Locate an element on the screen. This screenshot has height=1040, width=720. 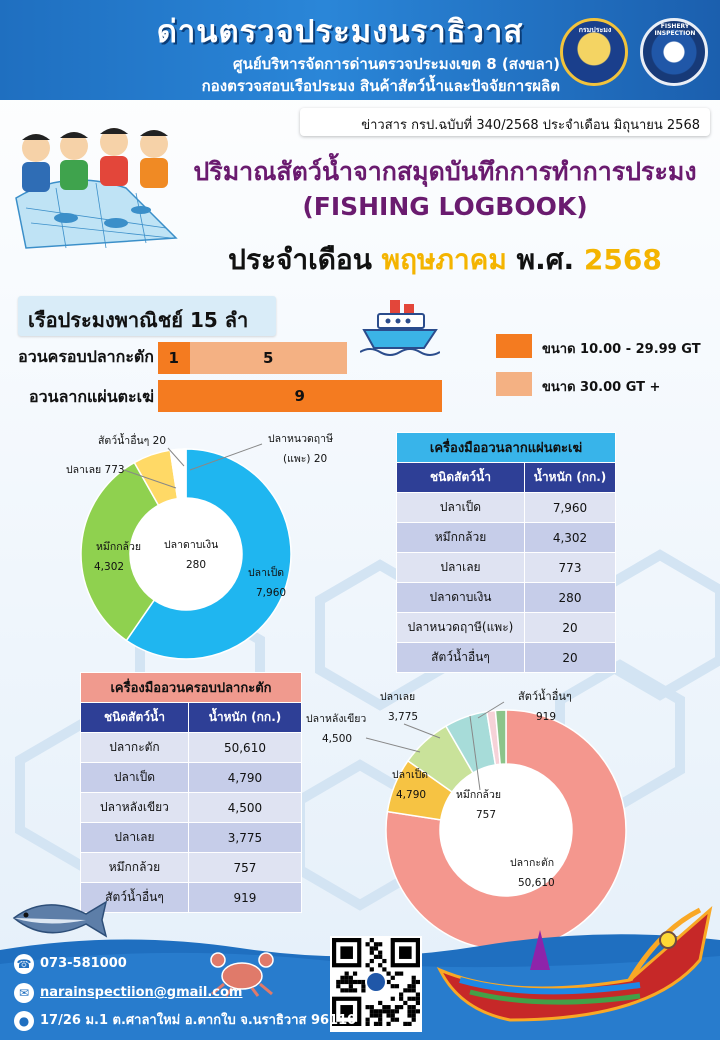
donut-label-pladuk-name: ปลาเป็ด is located at coordinates (266, 573).